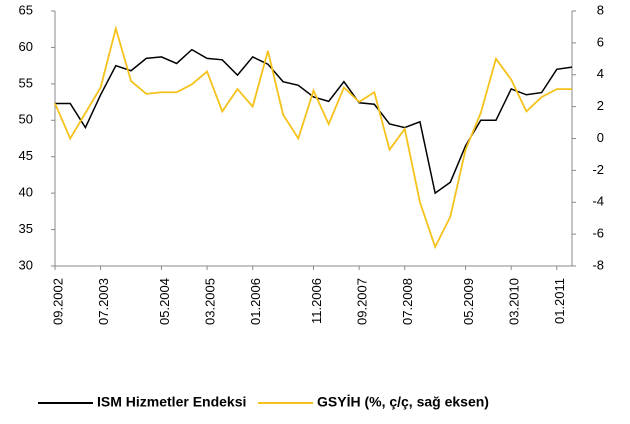  What do you see at coordinates (598, 201) in the screenshot?
I see `y2-tick-label: -4` at bounding box center [598, 201].